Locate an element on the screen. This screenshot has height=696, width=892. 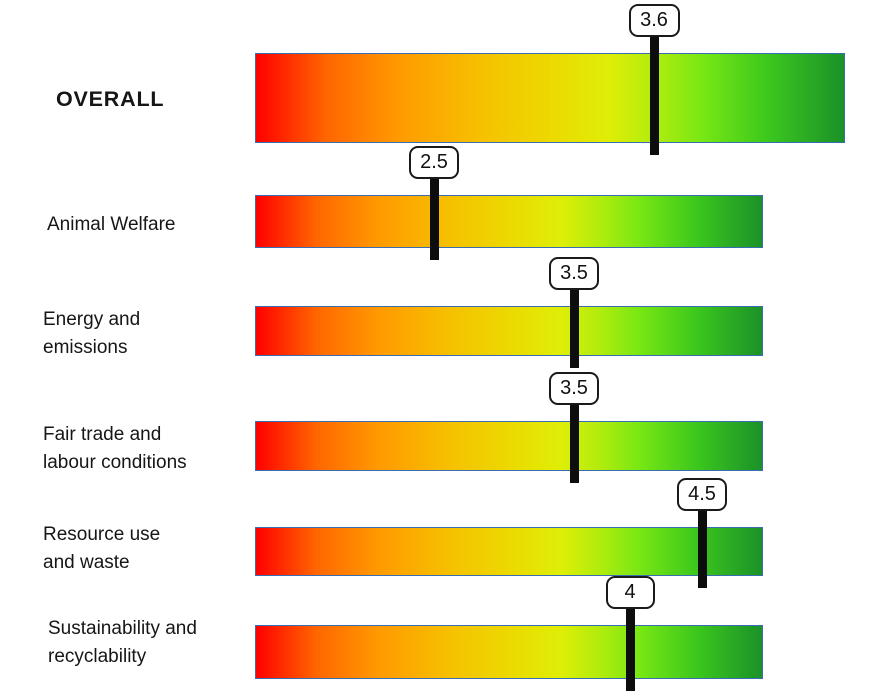
category-label-resource-use-and-waste: Resource use and waste is located at coordinates (102, 548).